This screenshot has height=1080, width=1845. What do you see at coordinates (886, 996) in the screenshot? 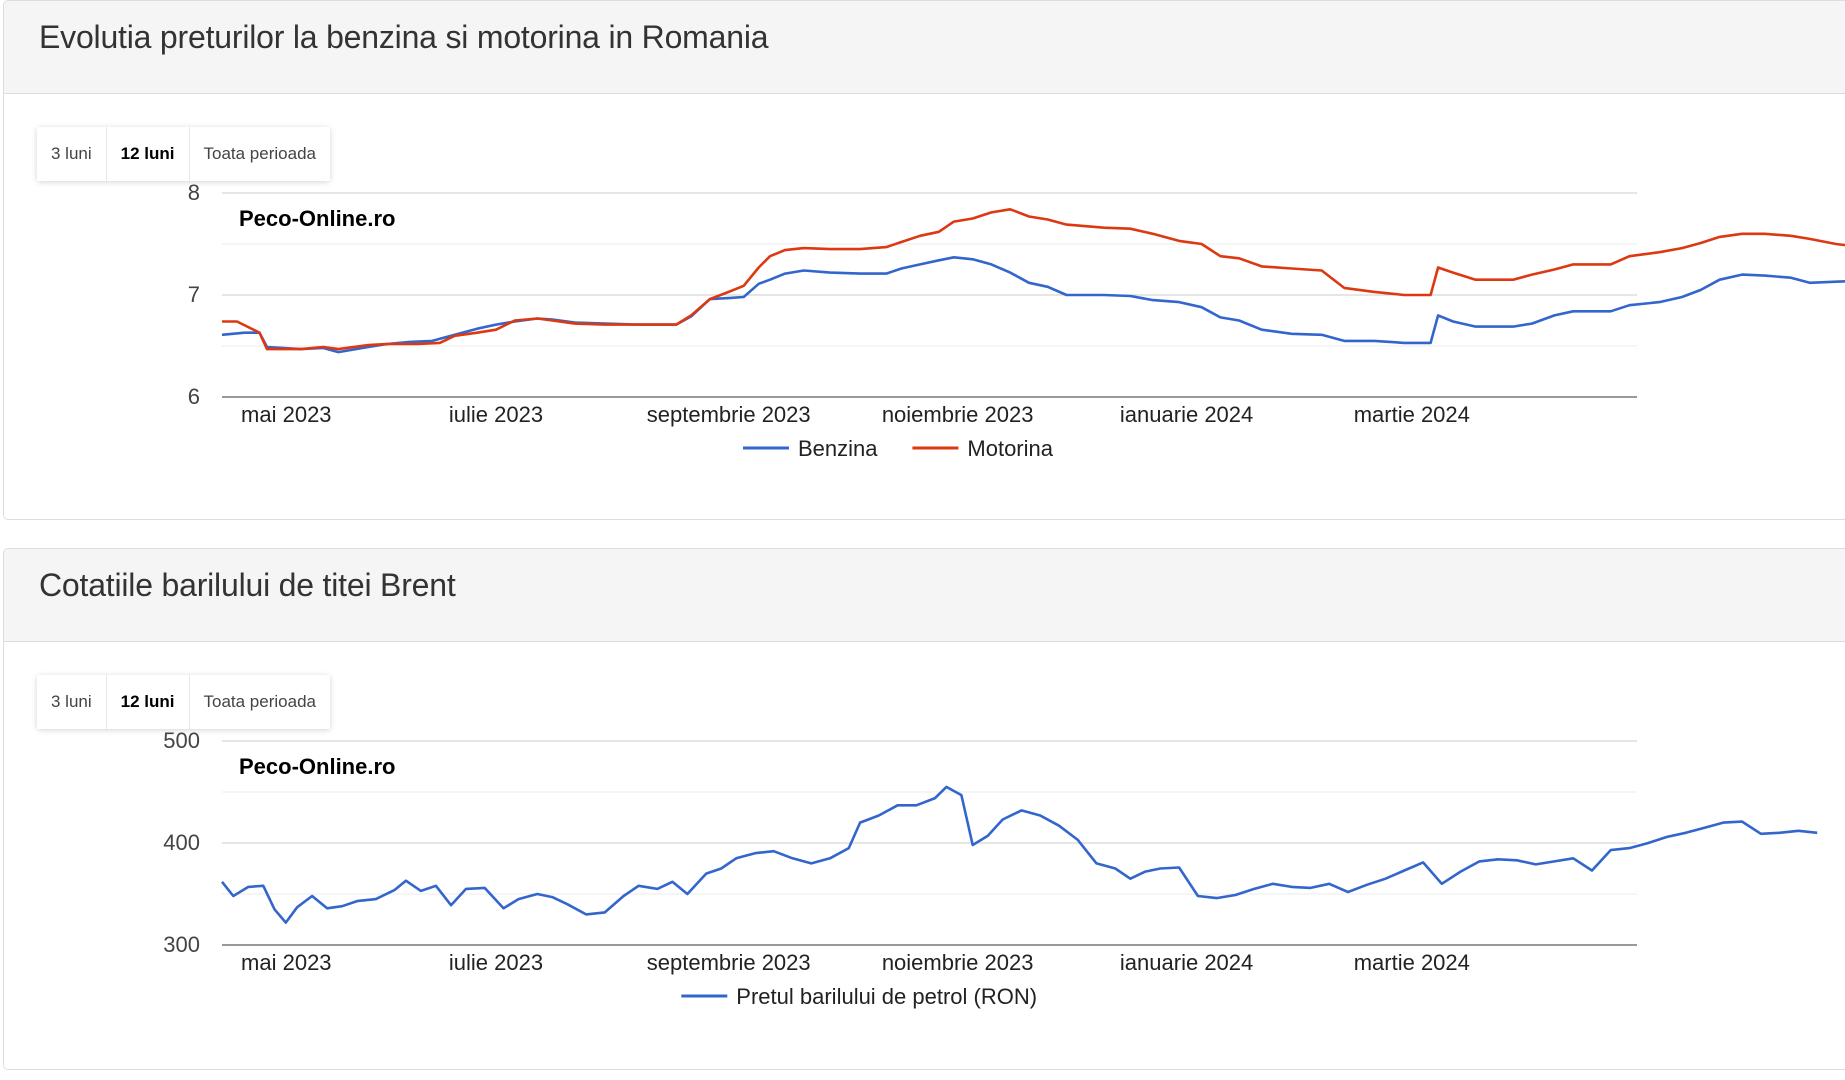
I see `legend-label: Pretul barilului de petrol (RON)` at bounding box center [886, 996].